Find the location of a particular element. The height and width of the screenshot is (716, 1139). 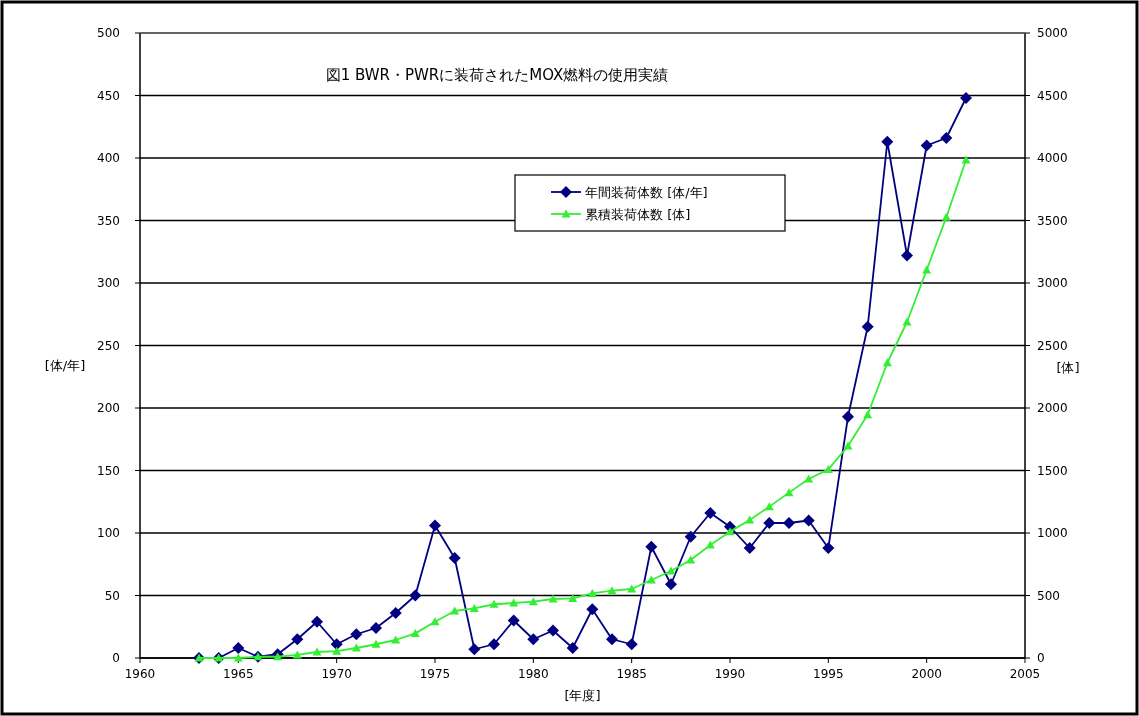

y2-tick-label: 500 is located at coordinates (1048, 595).